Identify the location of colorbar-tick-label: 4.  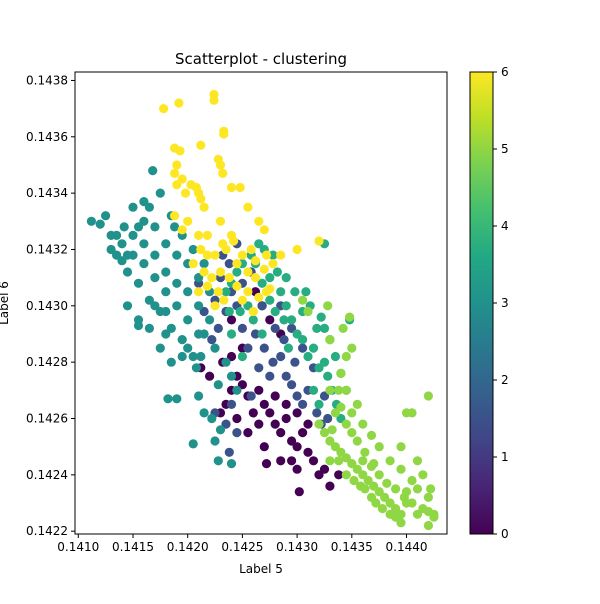
(505, 226).